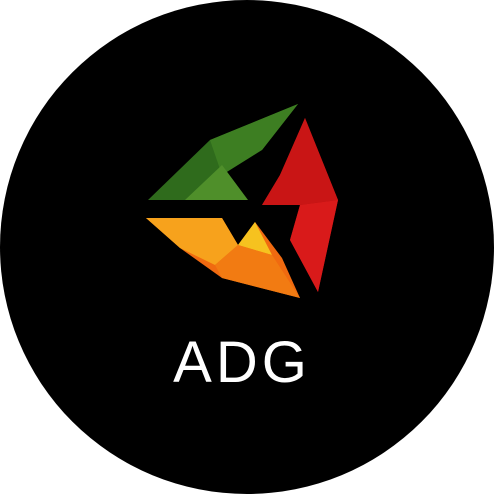 The image size is (504, 495). What do you see at coordinates (254, 139) in the screenshot?
I see `logo-green-facet` at bounding box center [254, 139].